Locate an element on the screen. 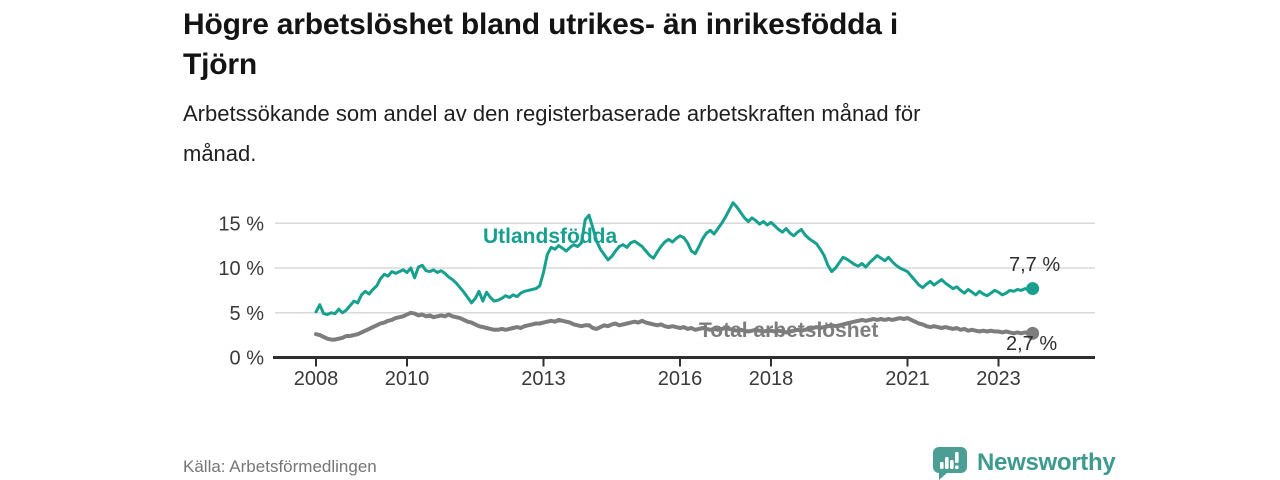 This screenshot has height=480, width=1280. x-tick-label-2008: 2008 is located at coordinates (316, 379).